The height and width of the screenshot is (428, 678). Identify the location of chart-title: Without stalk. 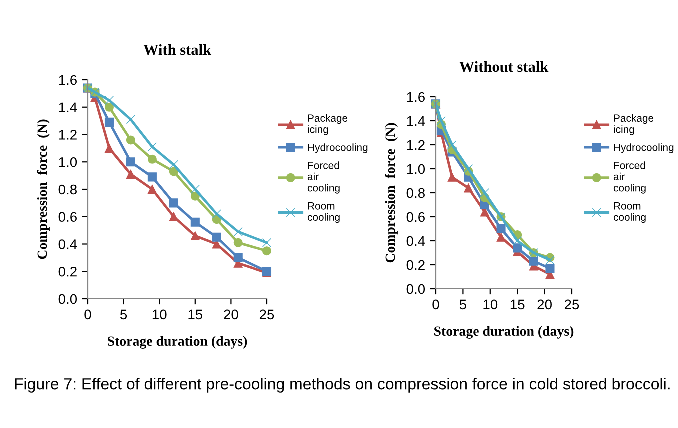
(504, 66).